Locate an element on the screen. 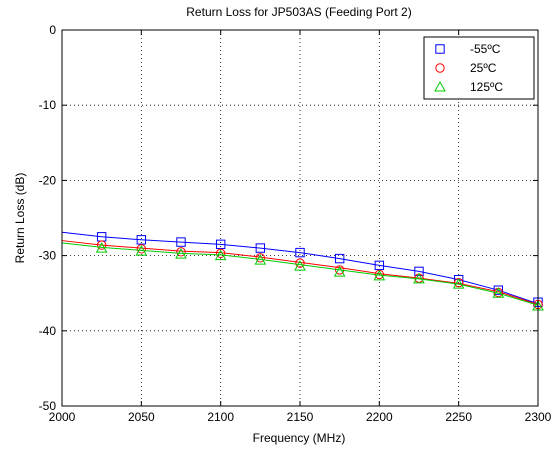 This screenshot has width=557, height=450. x-axis-label: Frequency (MHz) is located at coordinates (299, 438).